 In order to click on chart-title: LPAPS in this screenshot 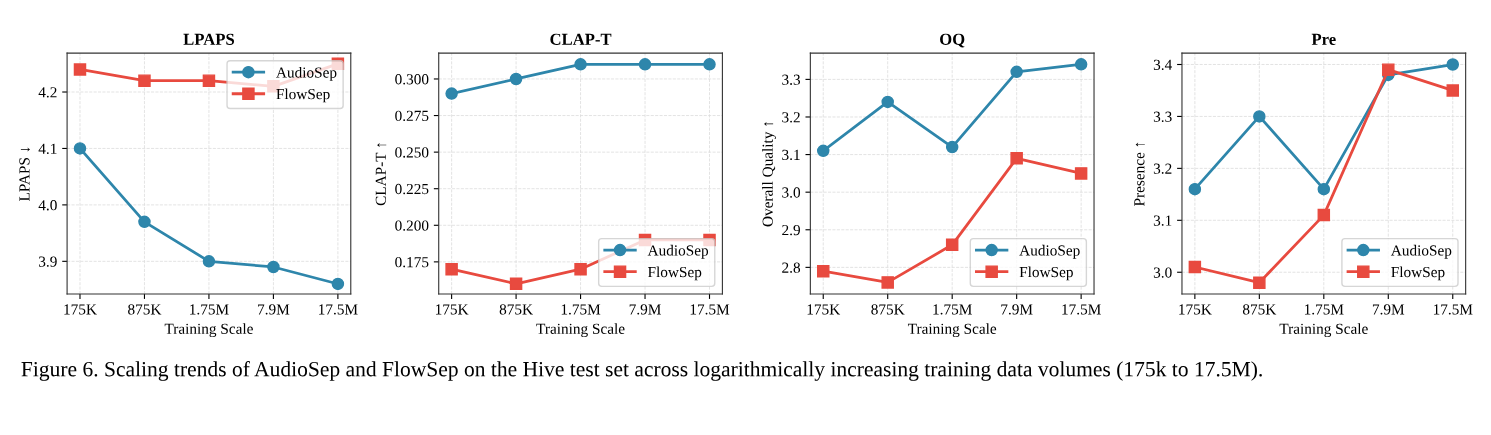, I will do `click(209, 39)`.